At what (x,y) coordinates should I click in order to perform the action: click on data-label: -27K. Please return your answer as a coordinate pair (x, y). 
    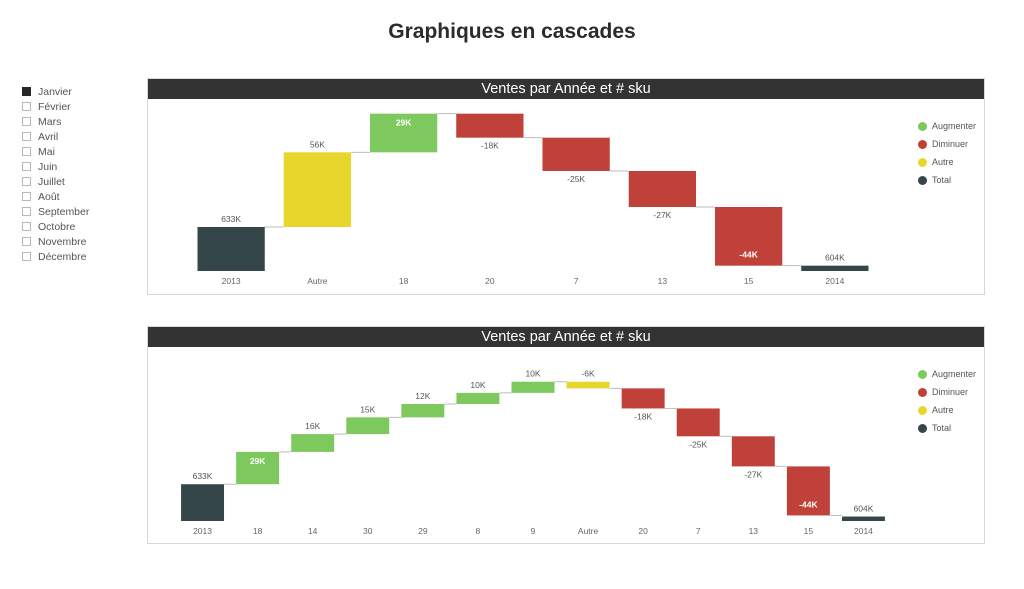
    Looking at the image, I should click on (753, 474).